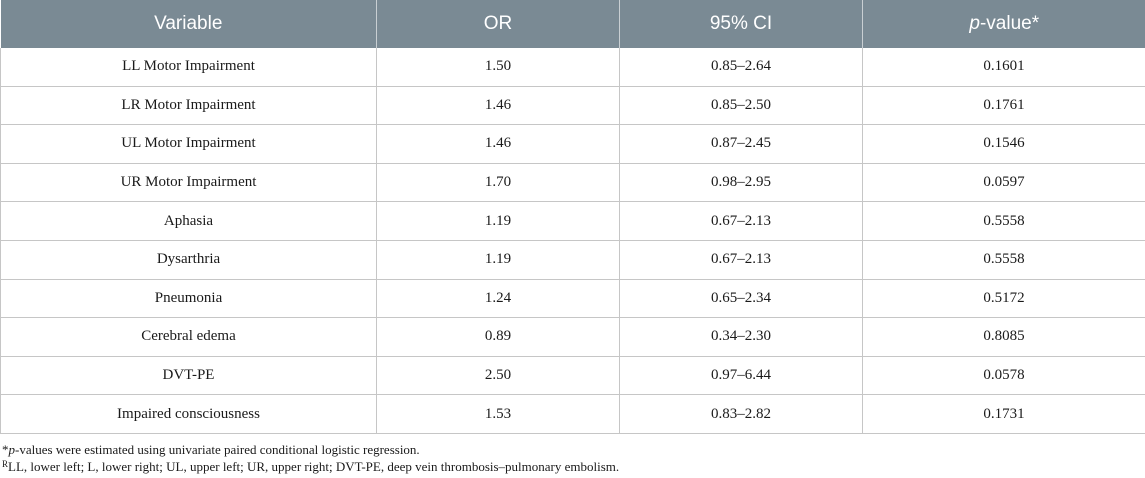  Describe the element at coordinates (498, 337) in the screenshot. I see `cell-or: 0.89` at that location.